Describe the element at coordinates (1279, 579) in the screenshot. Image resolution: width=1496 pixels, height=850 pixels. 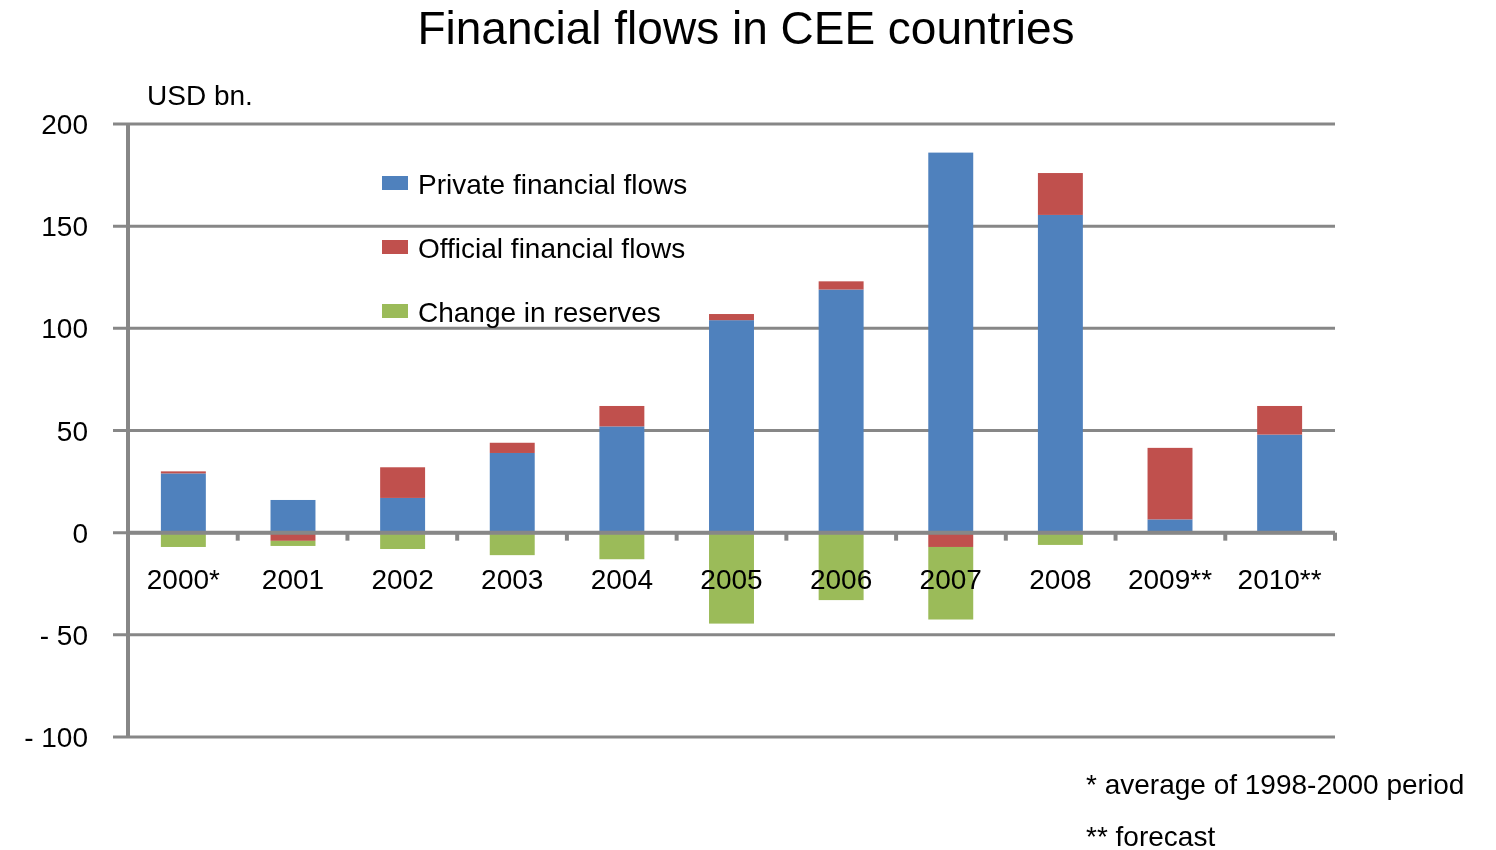
I see `x-tick-label: 2010**` at that location.